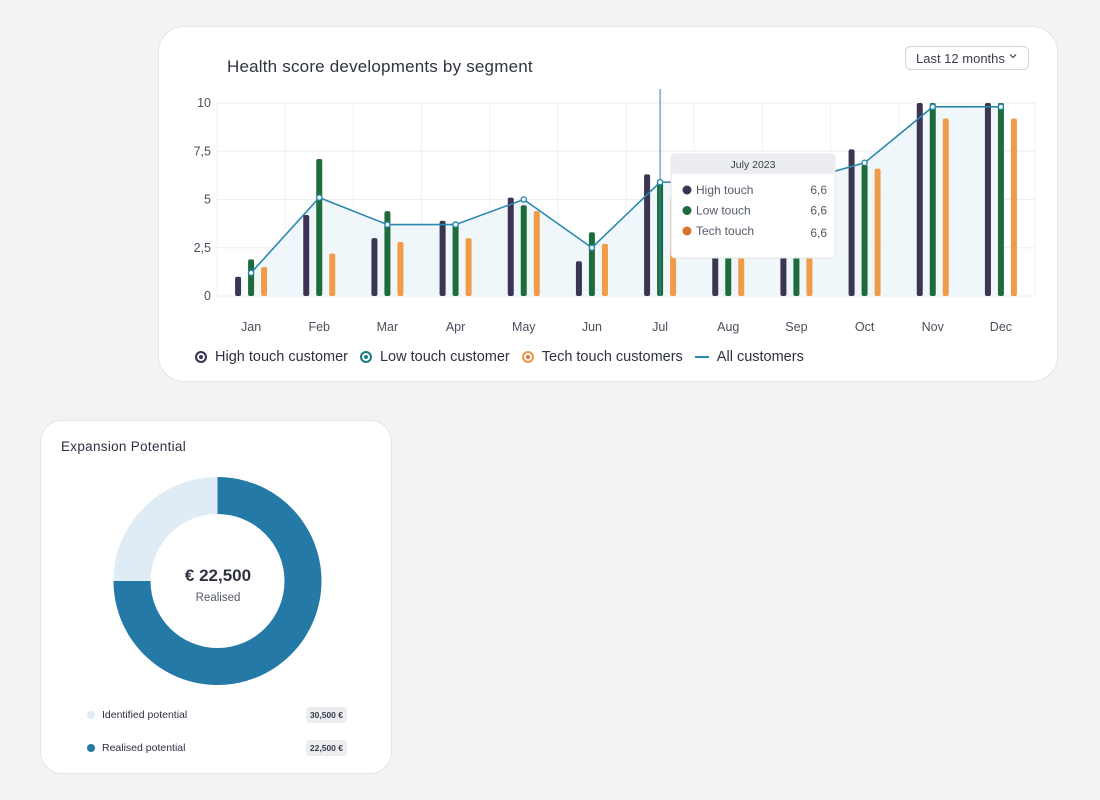 The height and width of the screenshot is (800, 1100). What do you see at coordinates (91, 748) in the screenshot?
I see `realised-potential-dot` at bounding box center [91, 748].